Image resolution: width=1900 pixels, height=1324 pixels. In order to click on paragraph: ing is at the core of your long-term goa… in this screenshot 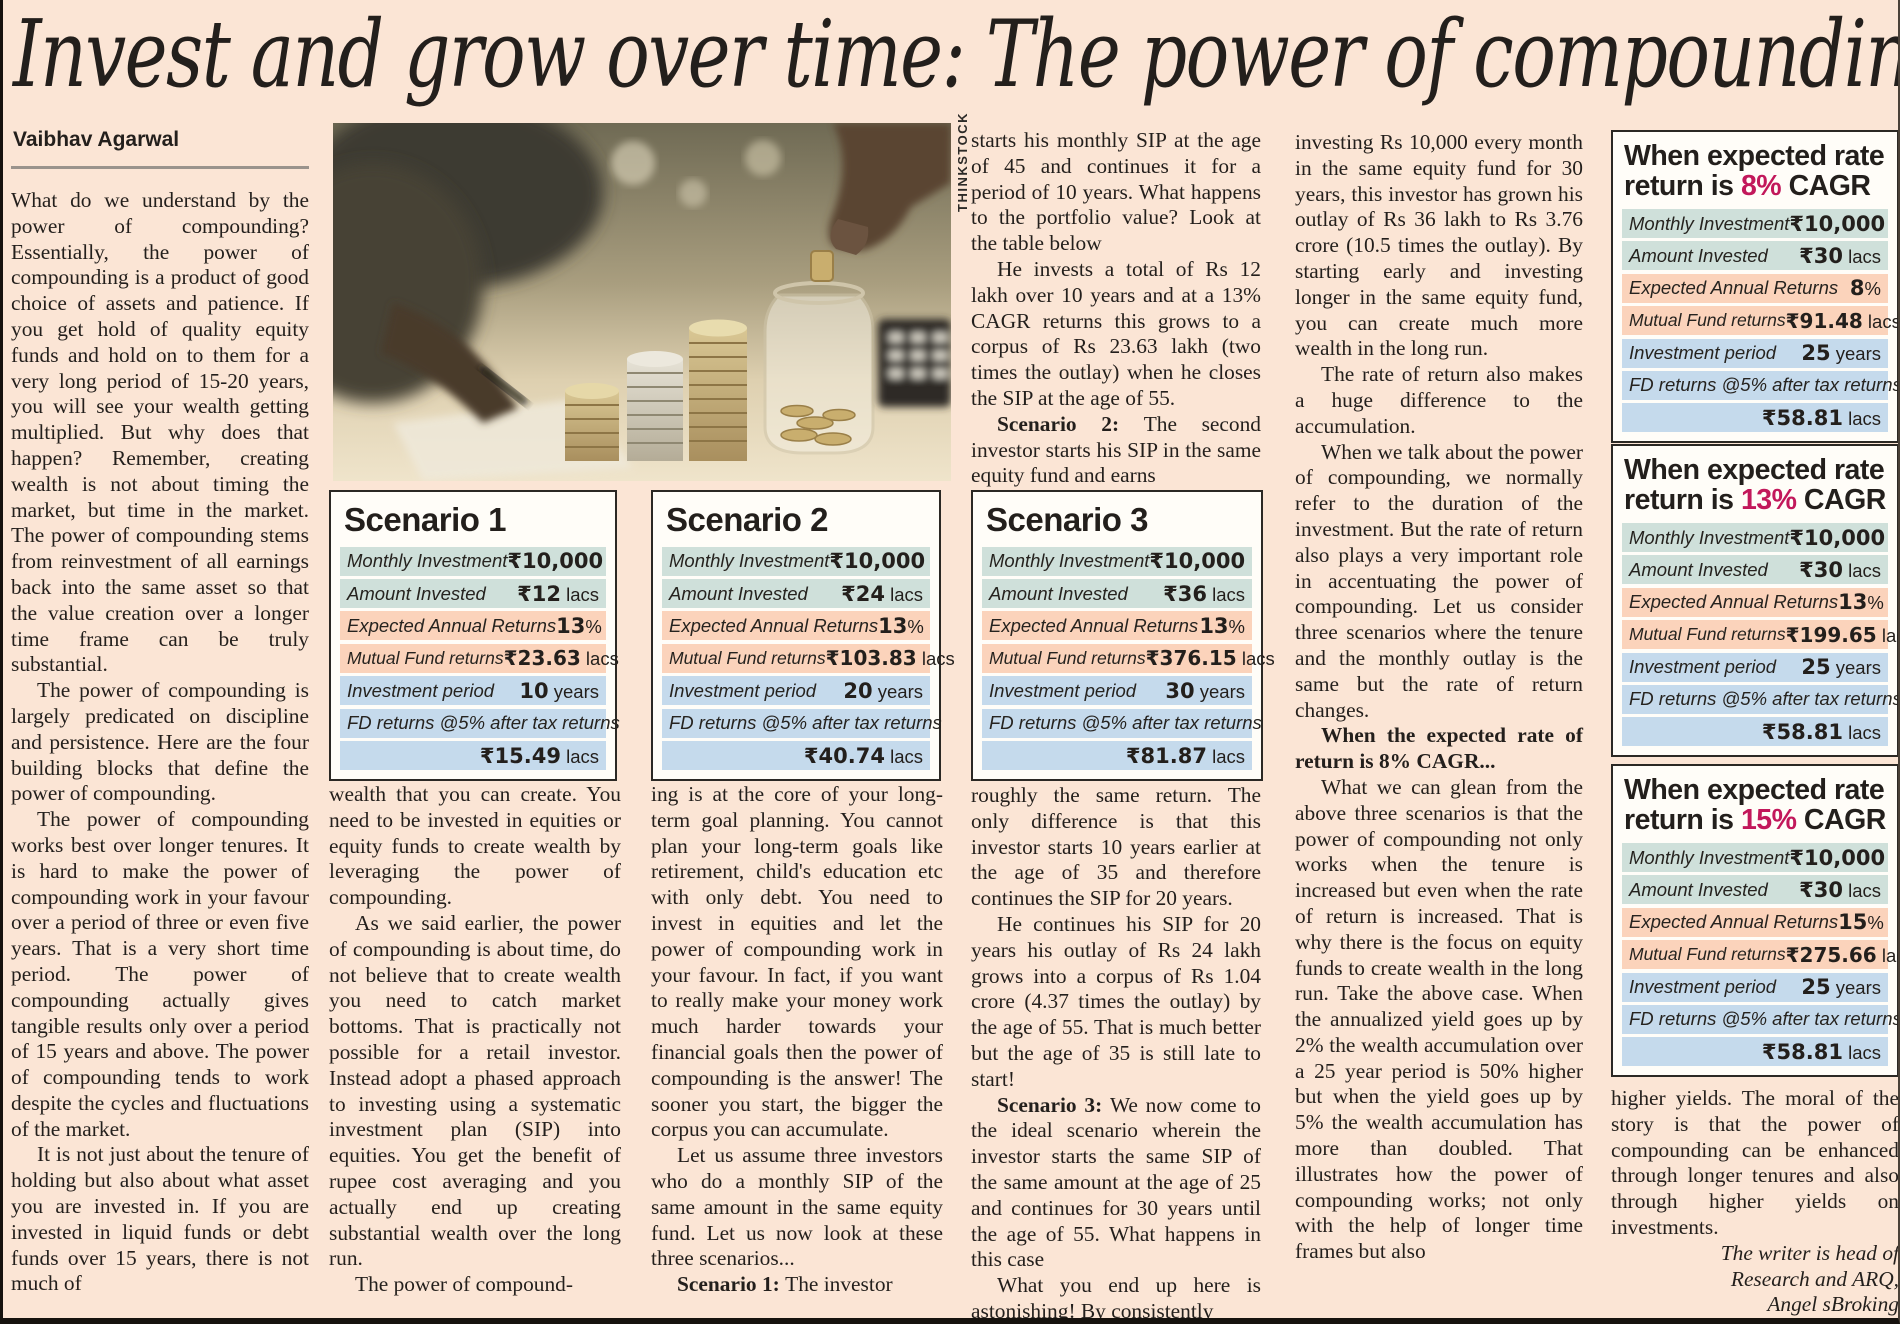, I will do `click(797, 962)`.